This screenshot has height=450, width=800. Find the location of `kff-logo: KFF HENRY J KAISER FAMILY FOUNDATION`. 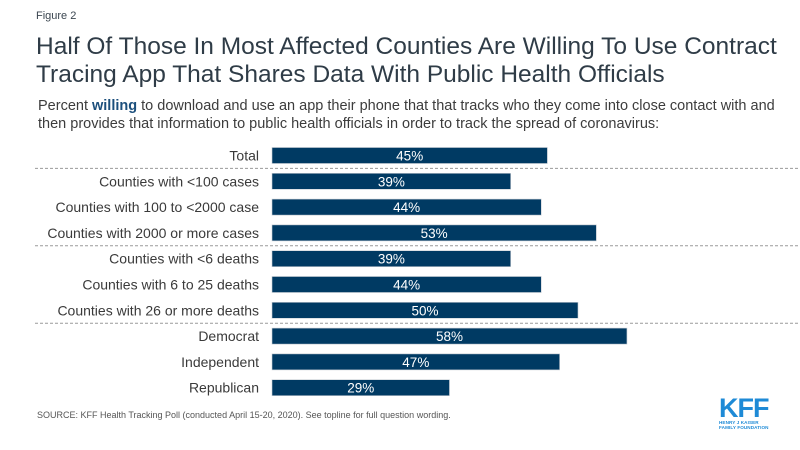

kff-logo: KFF HENRY J KAISER FAMILY FOUNDATION is located at coordinates (749, 412).